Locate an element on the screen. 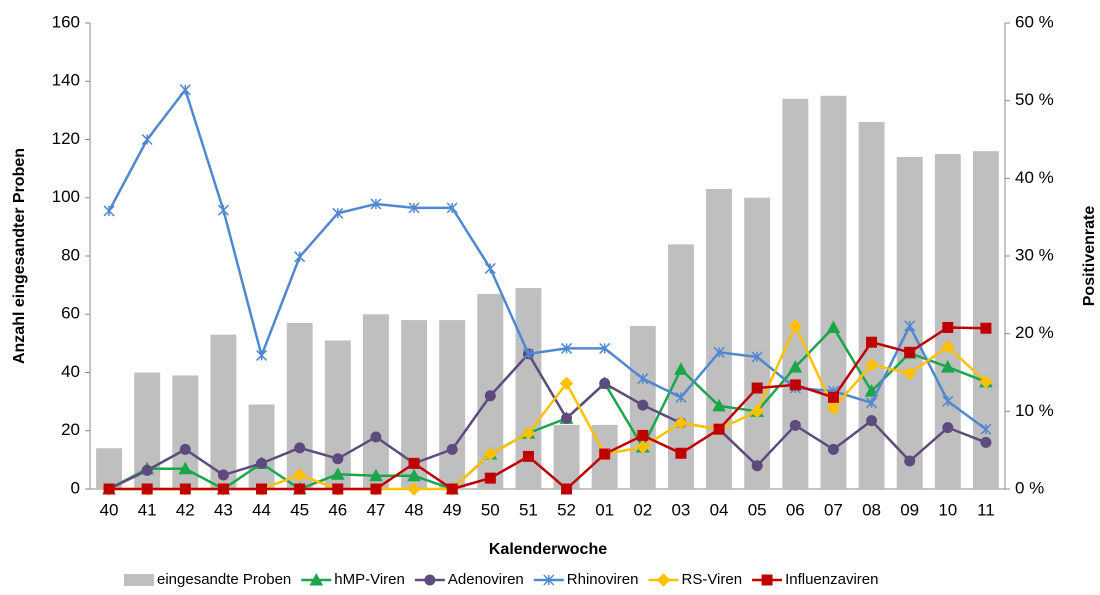  x-tick-label: 44 is located at coordinates (261, 509).